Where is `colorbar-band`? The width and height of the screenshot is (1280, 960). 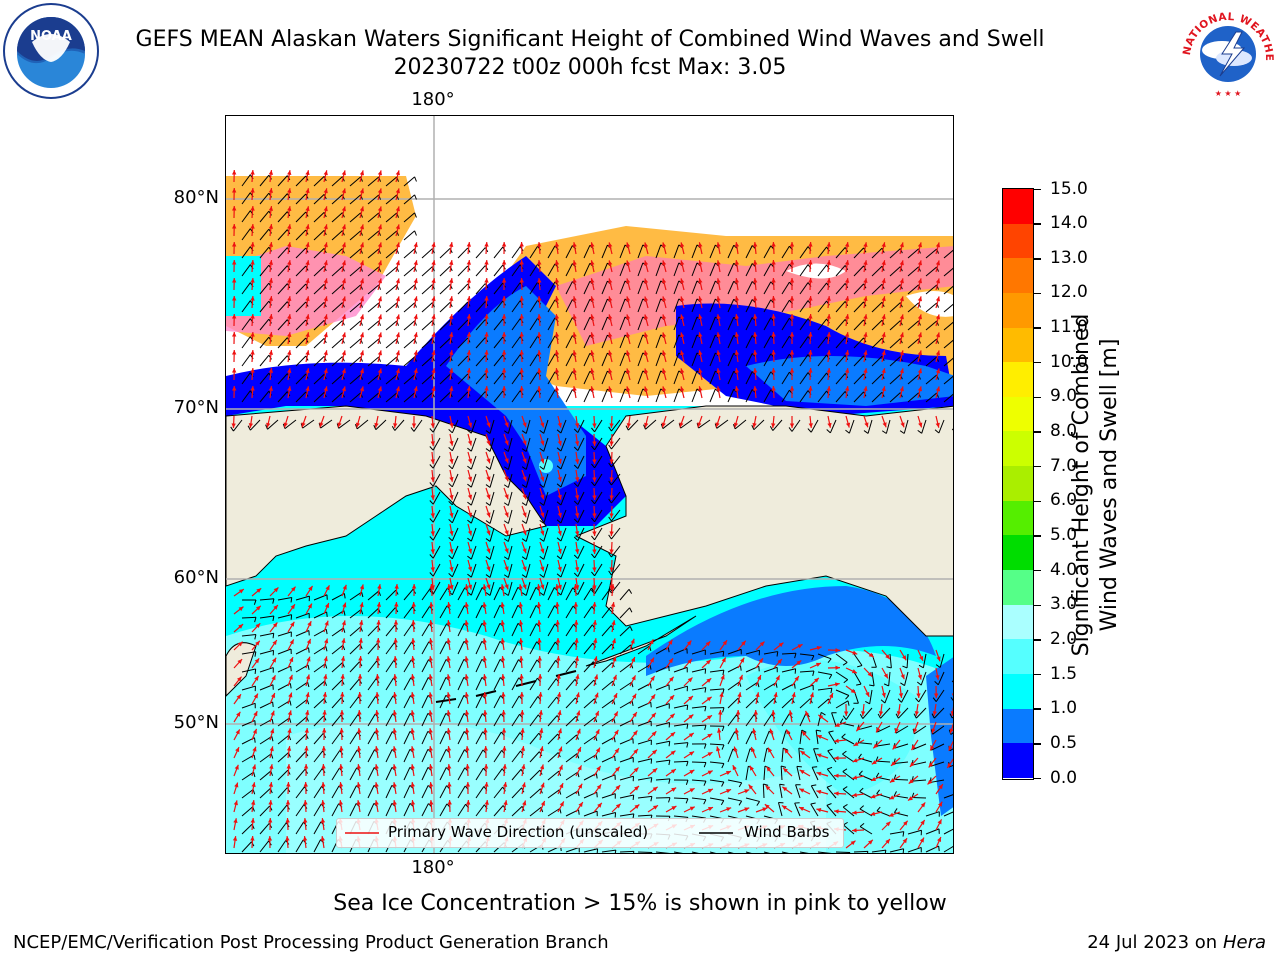 colorbar-band is located at coordinates (1018, 206).